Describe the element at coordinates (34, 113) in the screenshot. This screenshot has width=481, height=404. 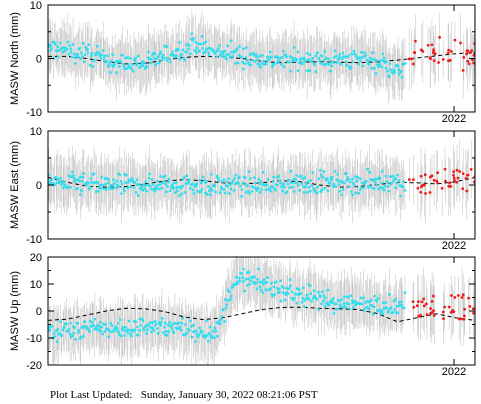
I see `y-tick-label: -10` at that location.